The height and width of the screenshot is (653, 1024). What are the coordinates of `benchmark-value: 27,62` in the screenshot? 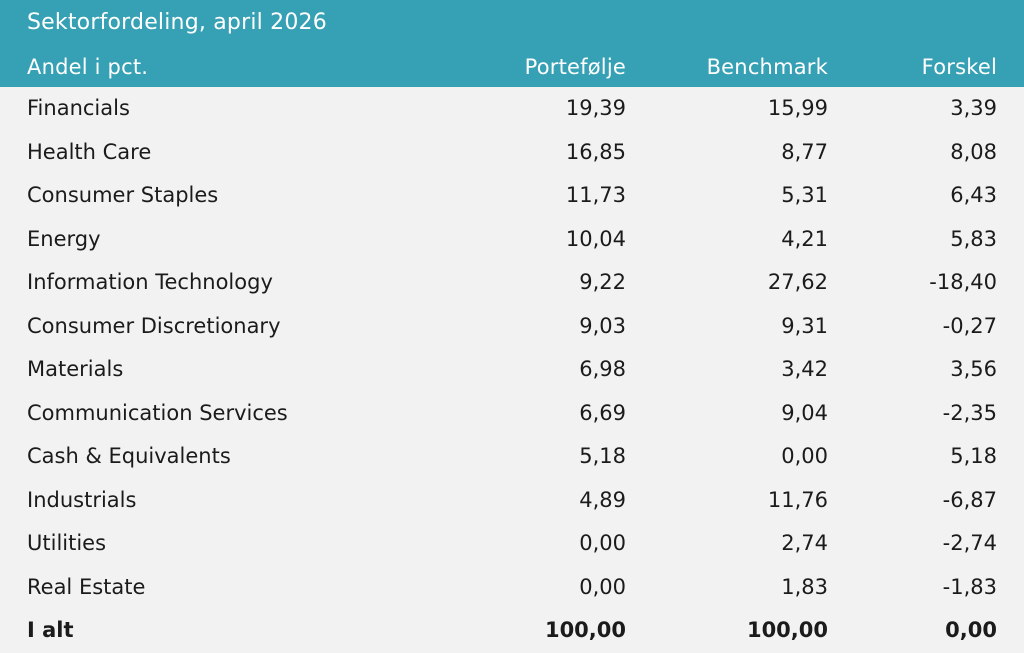 It's located at (797, 282).